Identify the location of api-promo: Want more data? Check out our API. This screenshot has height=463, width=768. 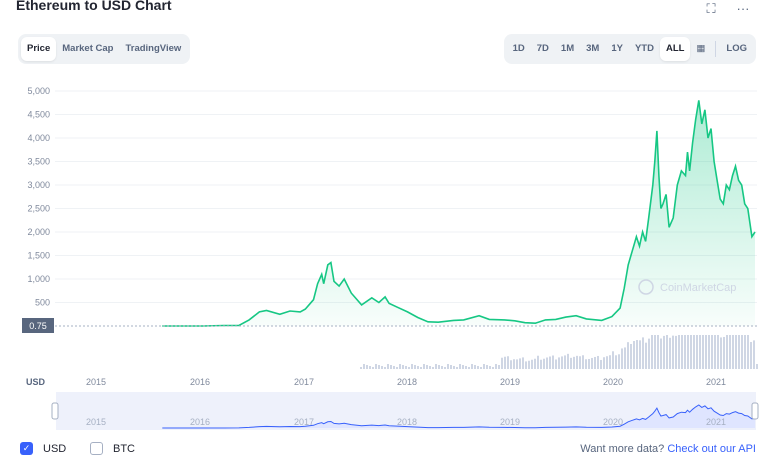
(668, 449).